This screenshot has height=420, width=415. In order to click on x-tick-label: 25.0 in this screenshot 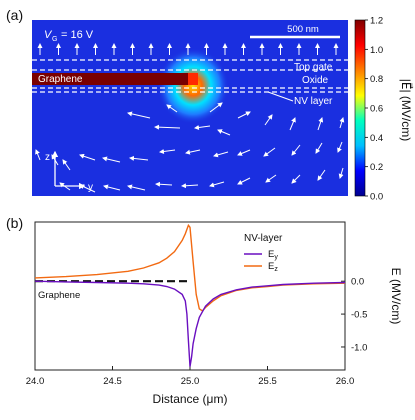, I will do `click(190, 381)`.